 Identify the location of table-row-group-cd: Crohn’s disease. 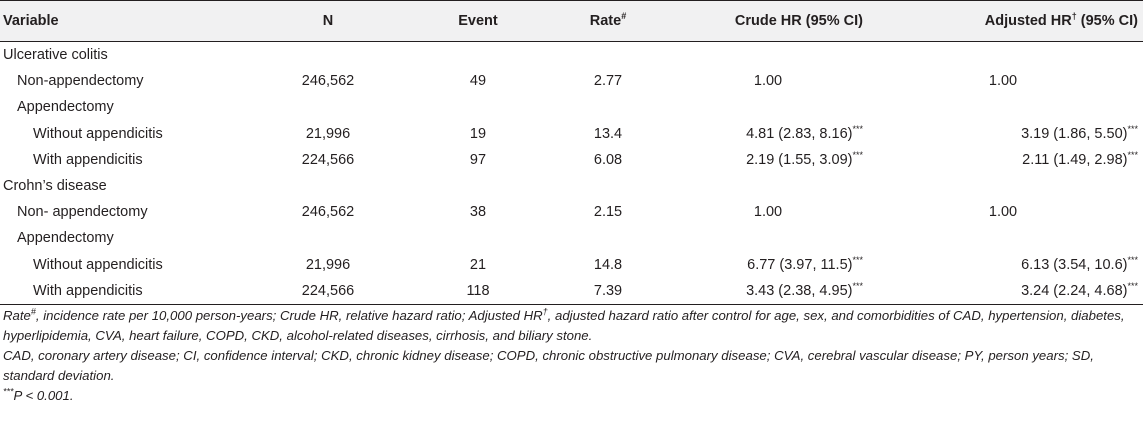
(571, 186).